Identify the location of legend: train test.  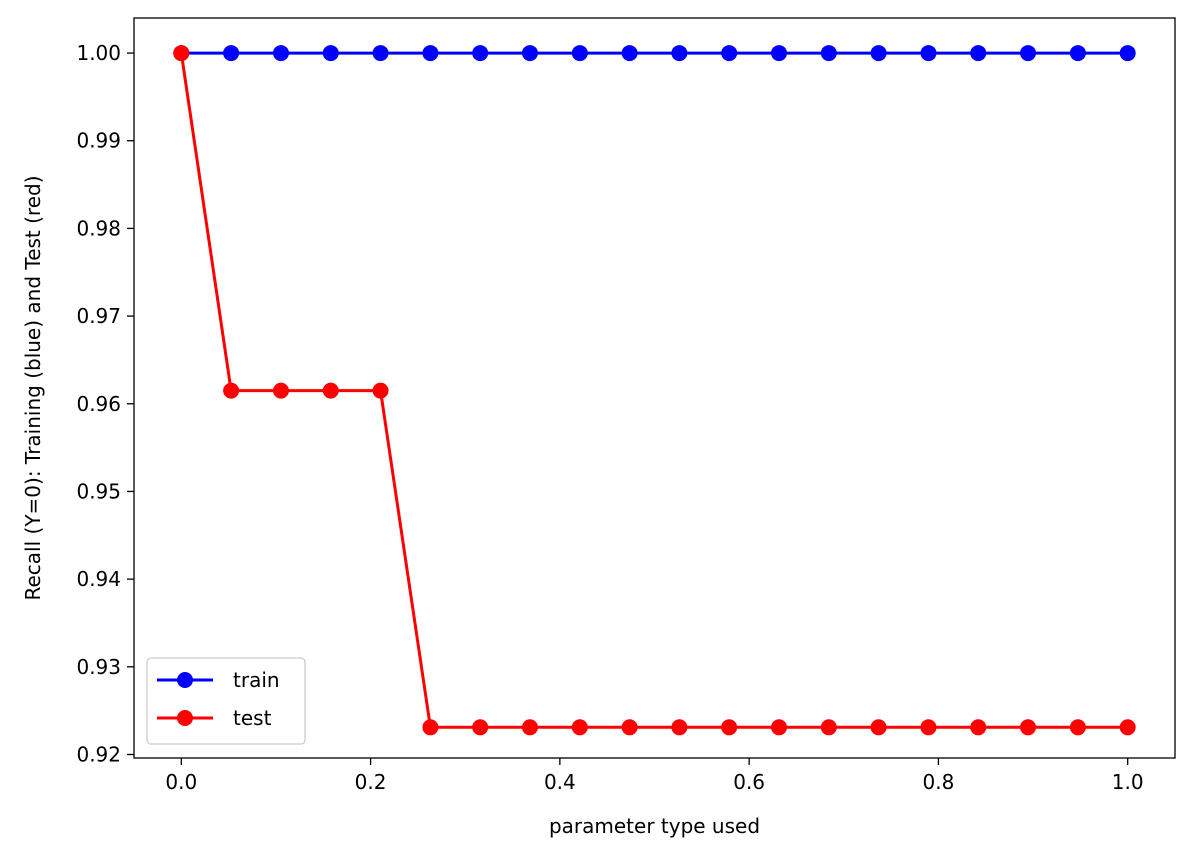
(226, 701).